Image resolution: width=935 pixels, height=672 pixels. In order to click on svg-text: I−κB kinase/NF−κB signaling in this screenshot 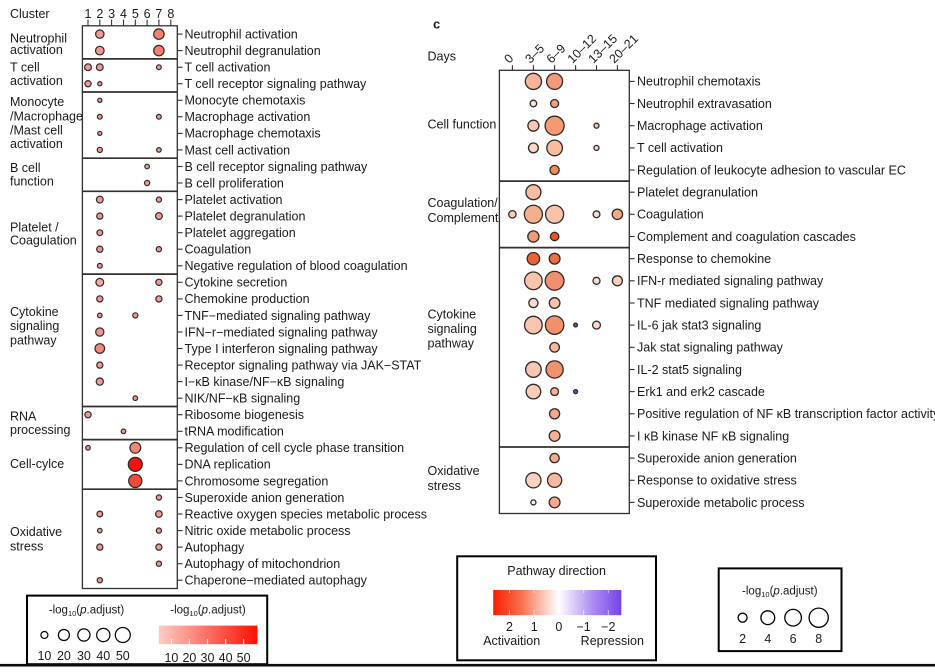, I will do `click(265, 382)`.